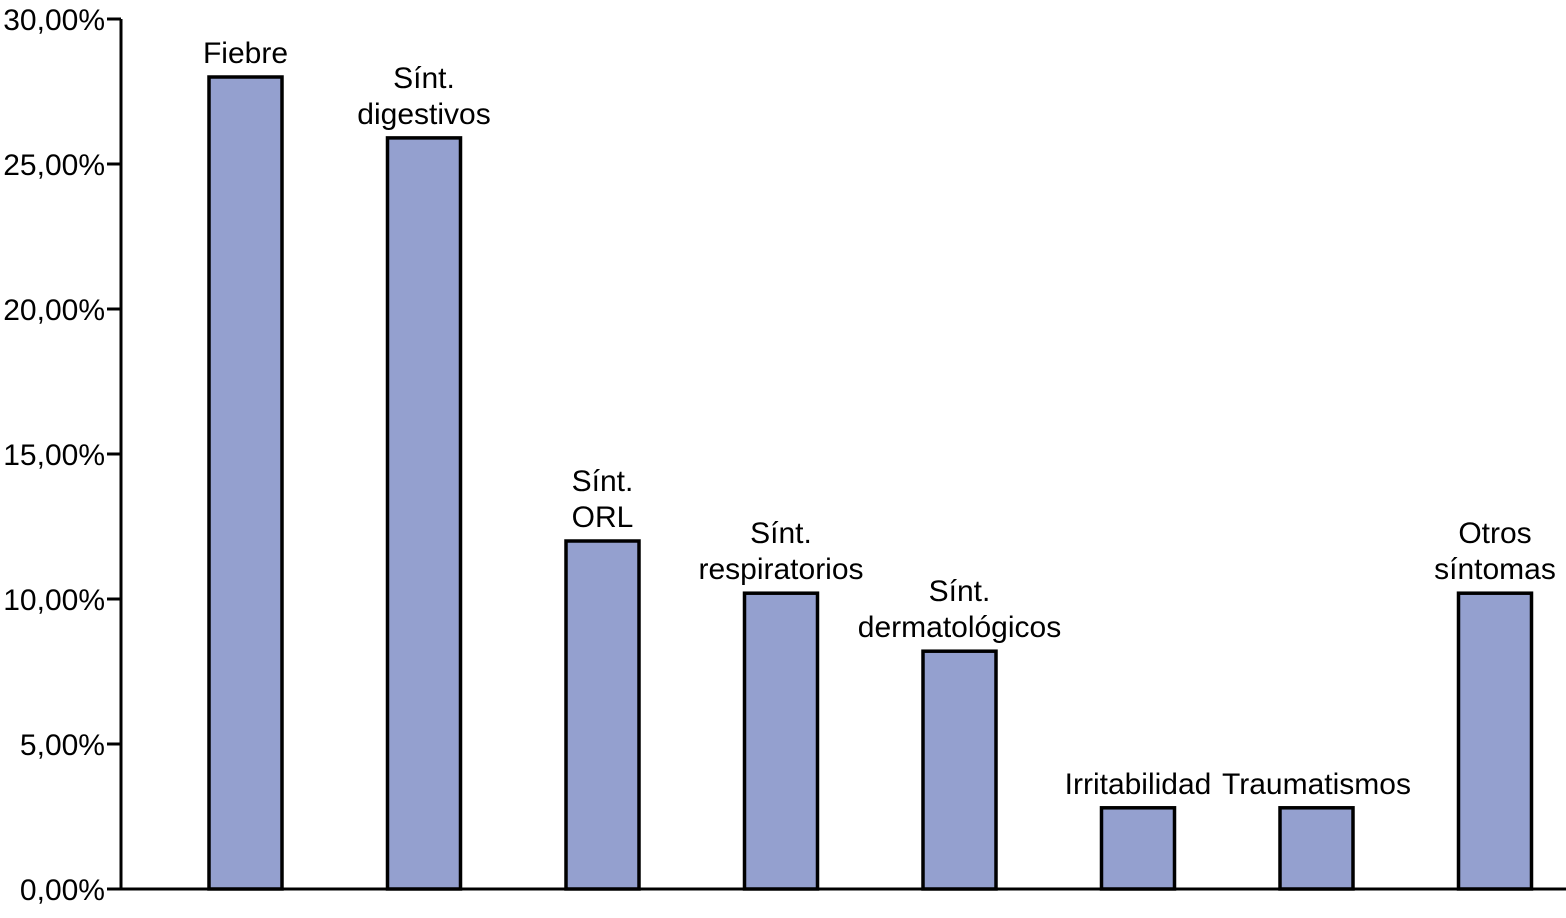 Image resolution: width=1566 pixels, height=918 pixels. Describe the element at coordinates (54, 310) in the screenshot. I see `y-tick-label: 20,00%` at that location.